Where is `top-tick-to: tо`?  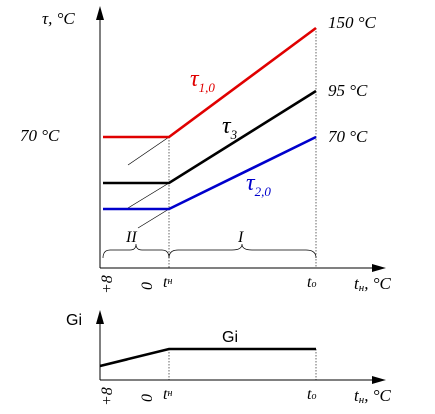
top-tick-to: tо is located at coordinates (311, 282).